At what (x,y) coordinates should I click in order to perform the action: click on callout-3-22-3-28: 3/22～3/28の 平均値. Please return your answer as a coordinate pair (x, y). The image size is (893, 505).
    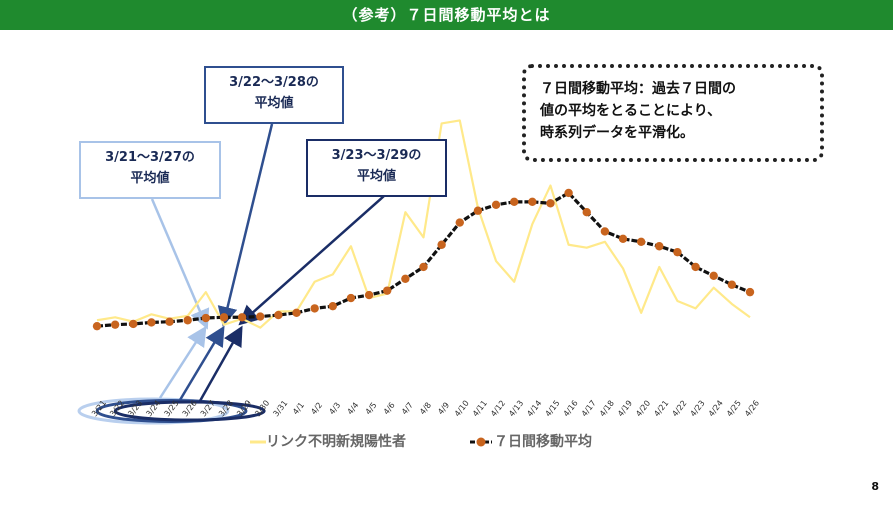
    Looking at the image, I should click on (274, 95).